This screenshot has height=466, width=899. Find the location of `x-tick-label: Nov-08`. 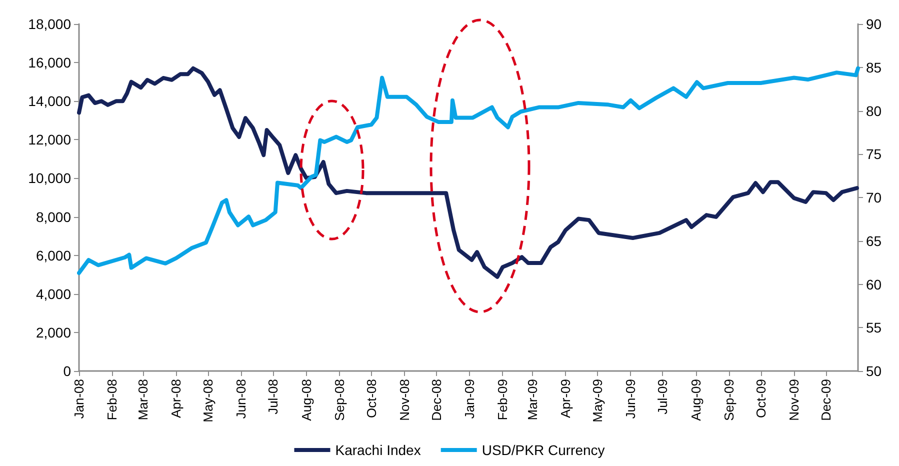

x-tick-label: Nov-08 is located at coordinates (404, 400).